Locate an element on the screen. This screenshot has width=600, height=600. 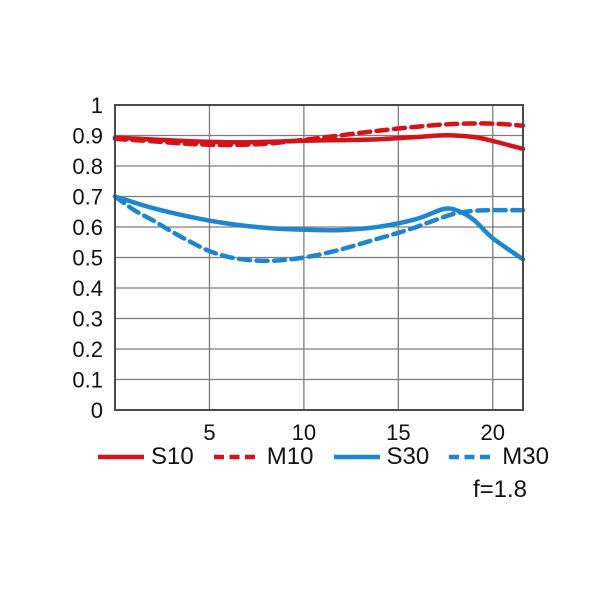
y-tick-label: 0.5 is located at coordinates (87, 258).